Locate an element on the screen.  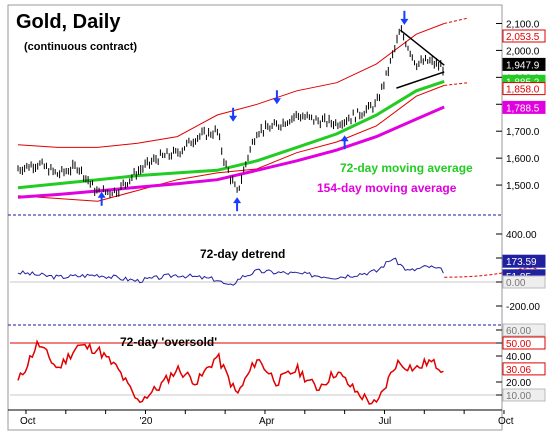
x-axis: Oct '20 Apr Jul Oct is located at coordinates (261, 418).